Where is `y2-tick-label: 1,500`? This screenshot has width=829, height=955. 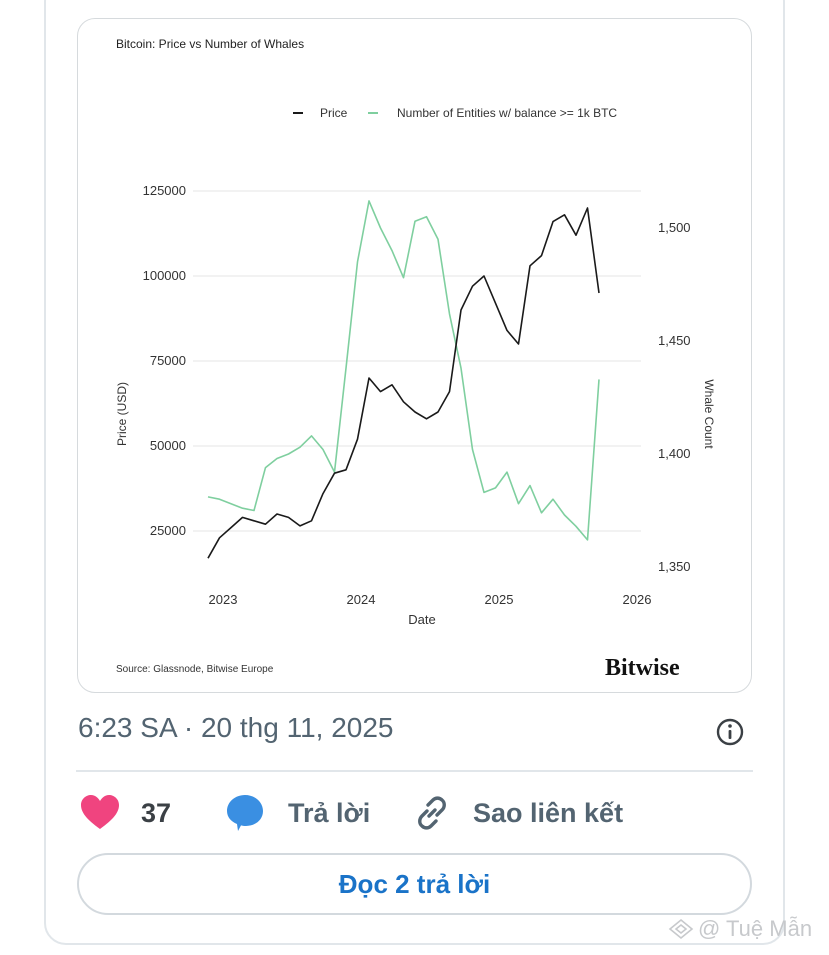 y2-tick-label: 1,500 is located at coordinates (674, 227).